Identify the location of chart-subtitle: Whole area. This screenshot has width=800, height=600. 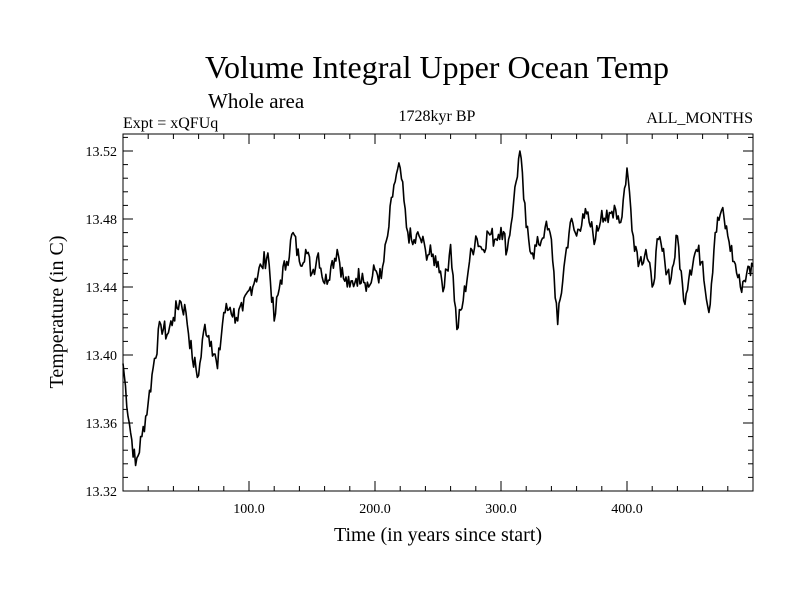
(256, 101).